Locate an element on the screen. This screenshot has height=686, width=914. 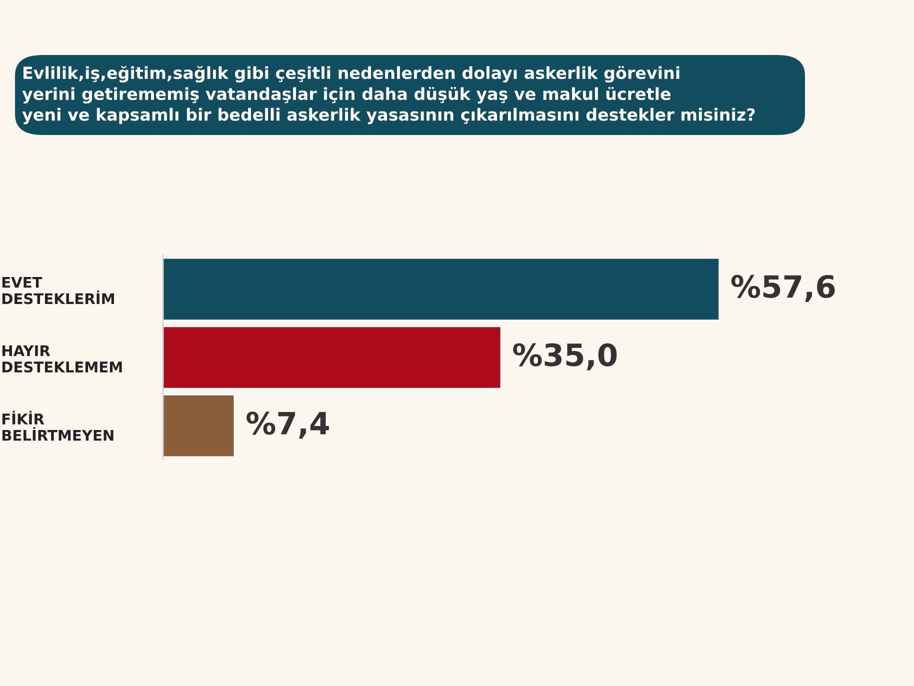
data-label: %57,6 is located at coordinates (783, 288).